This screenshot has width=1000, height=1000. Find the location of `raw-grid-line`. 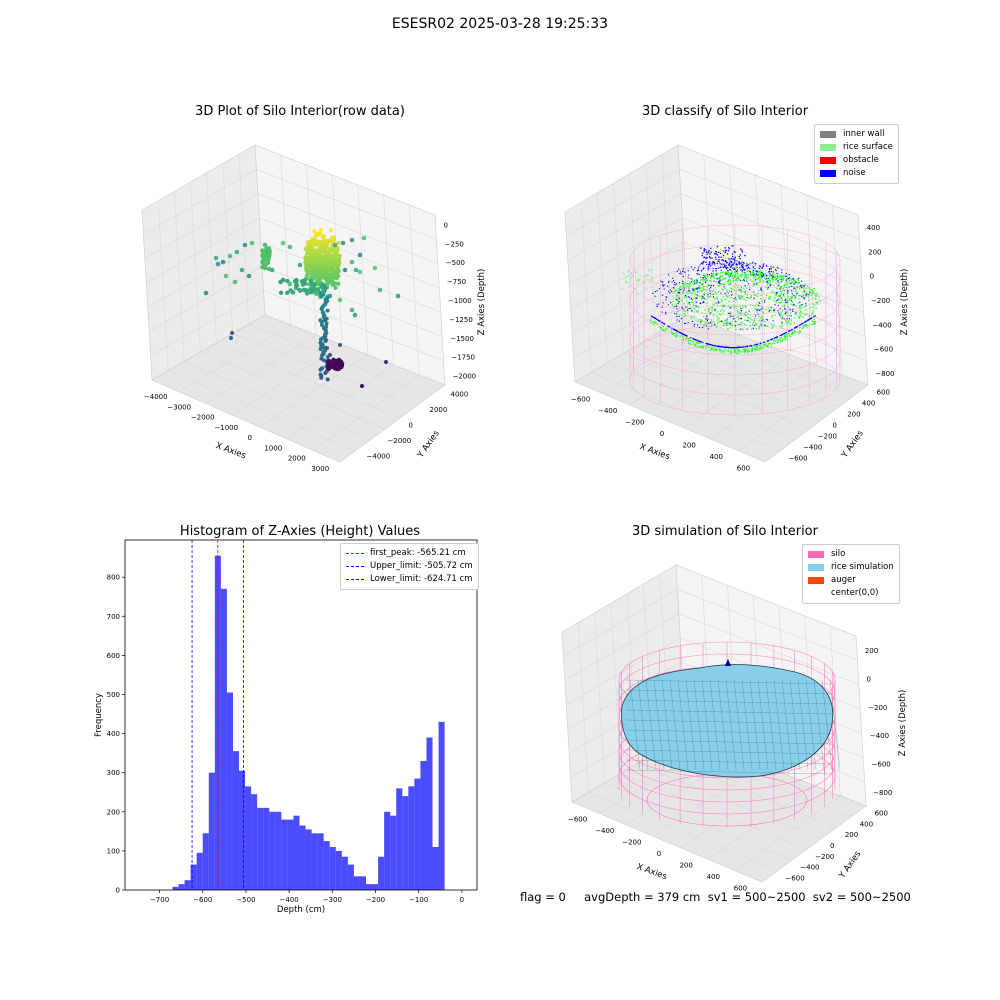

raw-grid-line is located at coordinates (363, 270).